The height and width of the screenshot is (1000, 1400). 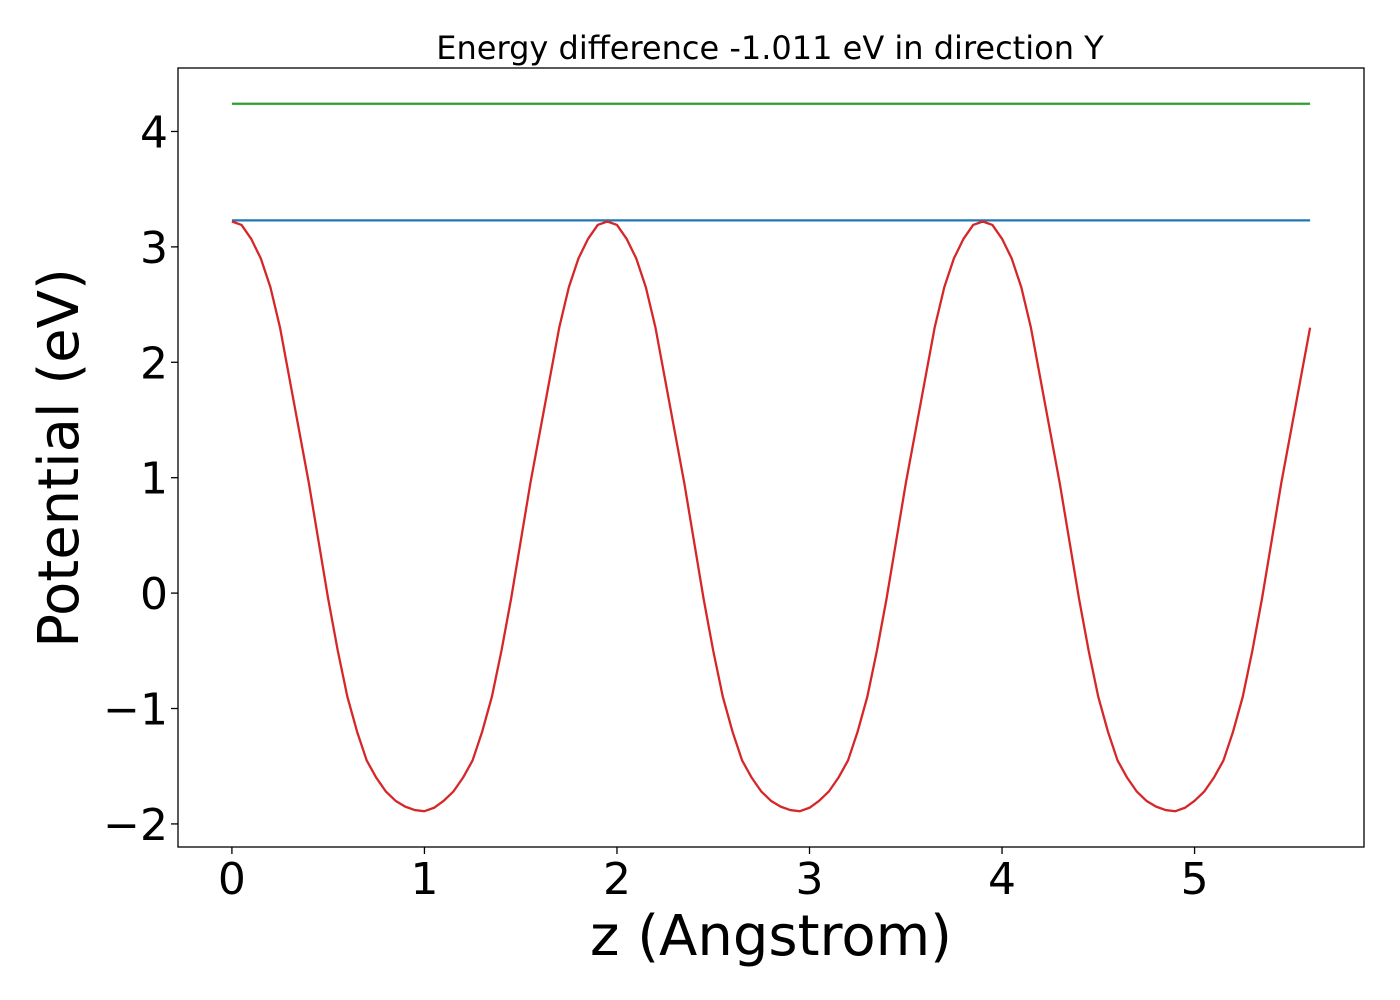 I want to click on y-axis-label: Potential (eV), so click(x=59, y=458).